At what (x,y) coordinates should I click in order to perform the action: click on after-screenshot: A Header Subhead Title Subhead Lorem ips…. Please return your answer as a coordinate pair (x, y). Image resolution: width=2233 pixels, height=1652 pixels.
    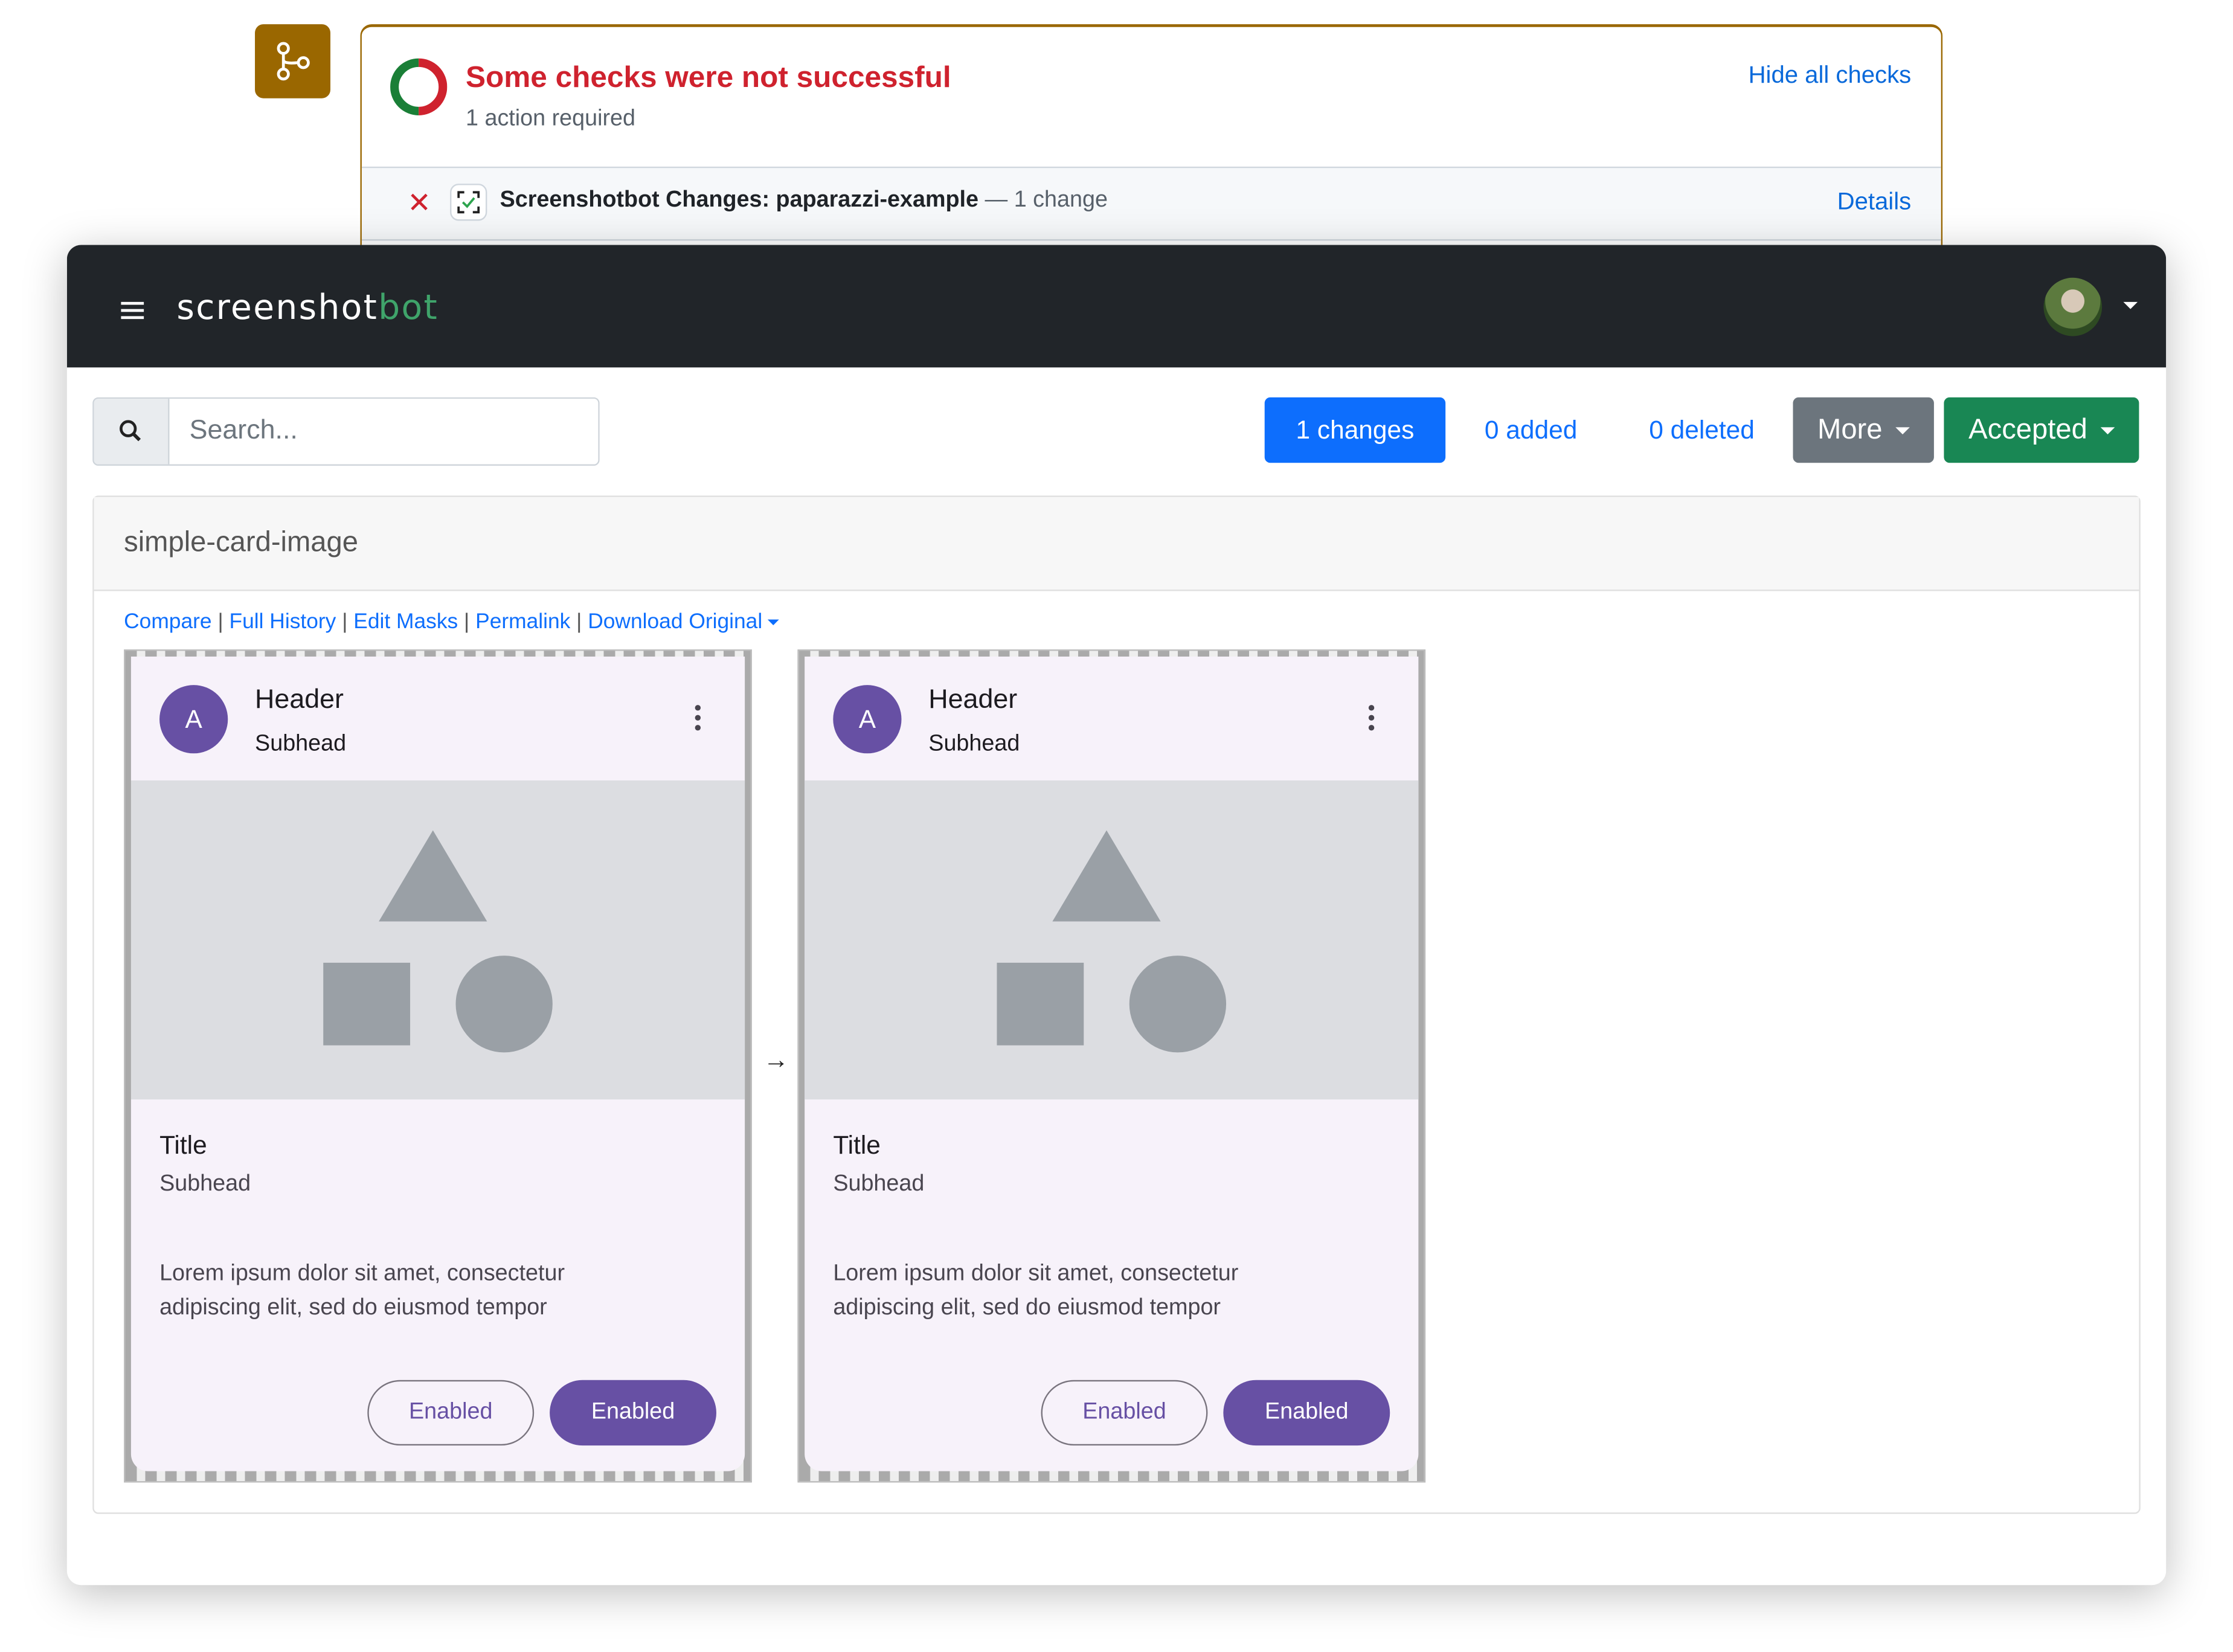
    Looking at the image, I should click on (1111, 1066).